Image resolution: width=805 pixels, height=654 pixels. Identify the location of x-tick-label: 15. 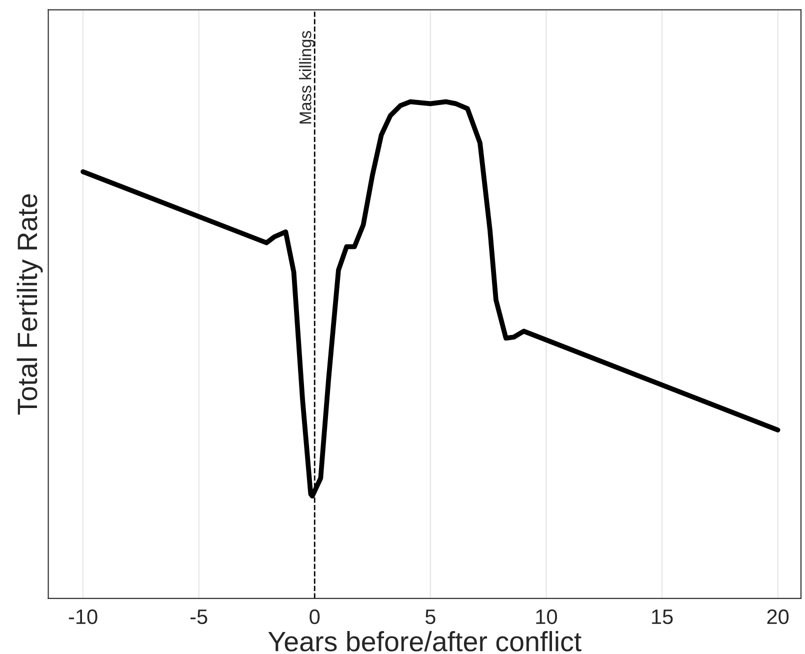
(662, 617).